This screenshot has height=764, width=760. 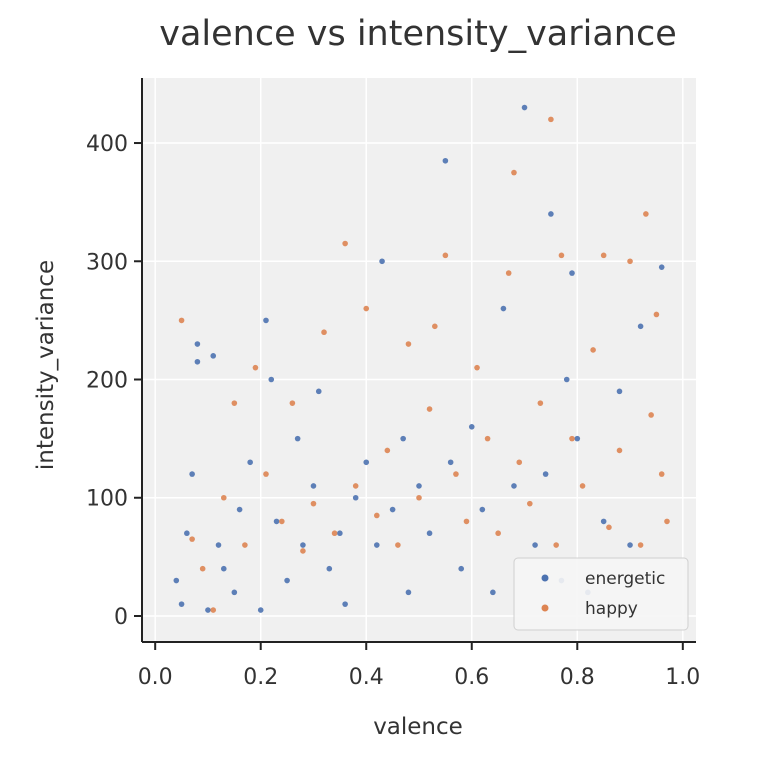 I want to click on y-tick-label: 0, so click(x=121, y=617).